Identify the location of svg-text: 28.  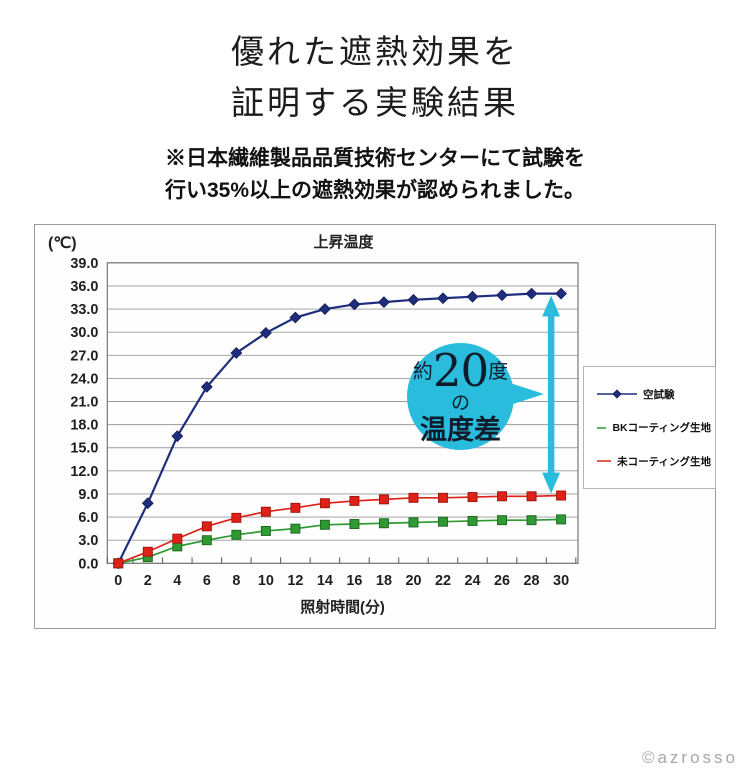
(532, 581).